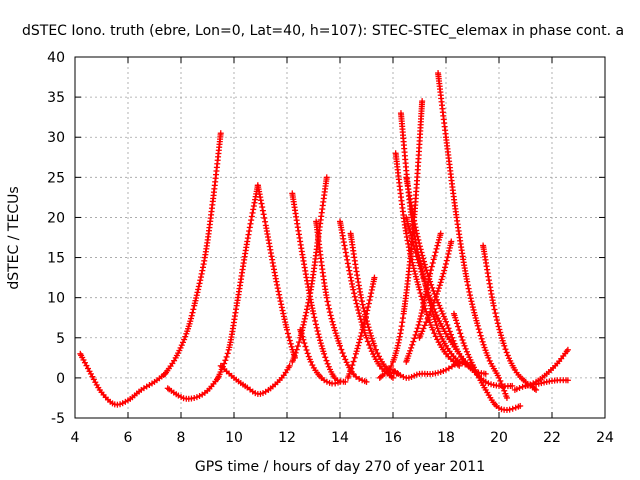 The height and width of the screenshot is (480, 640). Describe the element at coordinates (56, 98) in the screenshot. I see `y-tick-label: 35` at that location.